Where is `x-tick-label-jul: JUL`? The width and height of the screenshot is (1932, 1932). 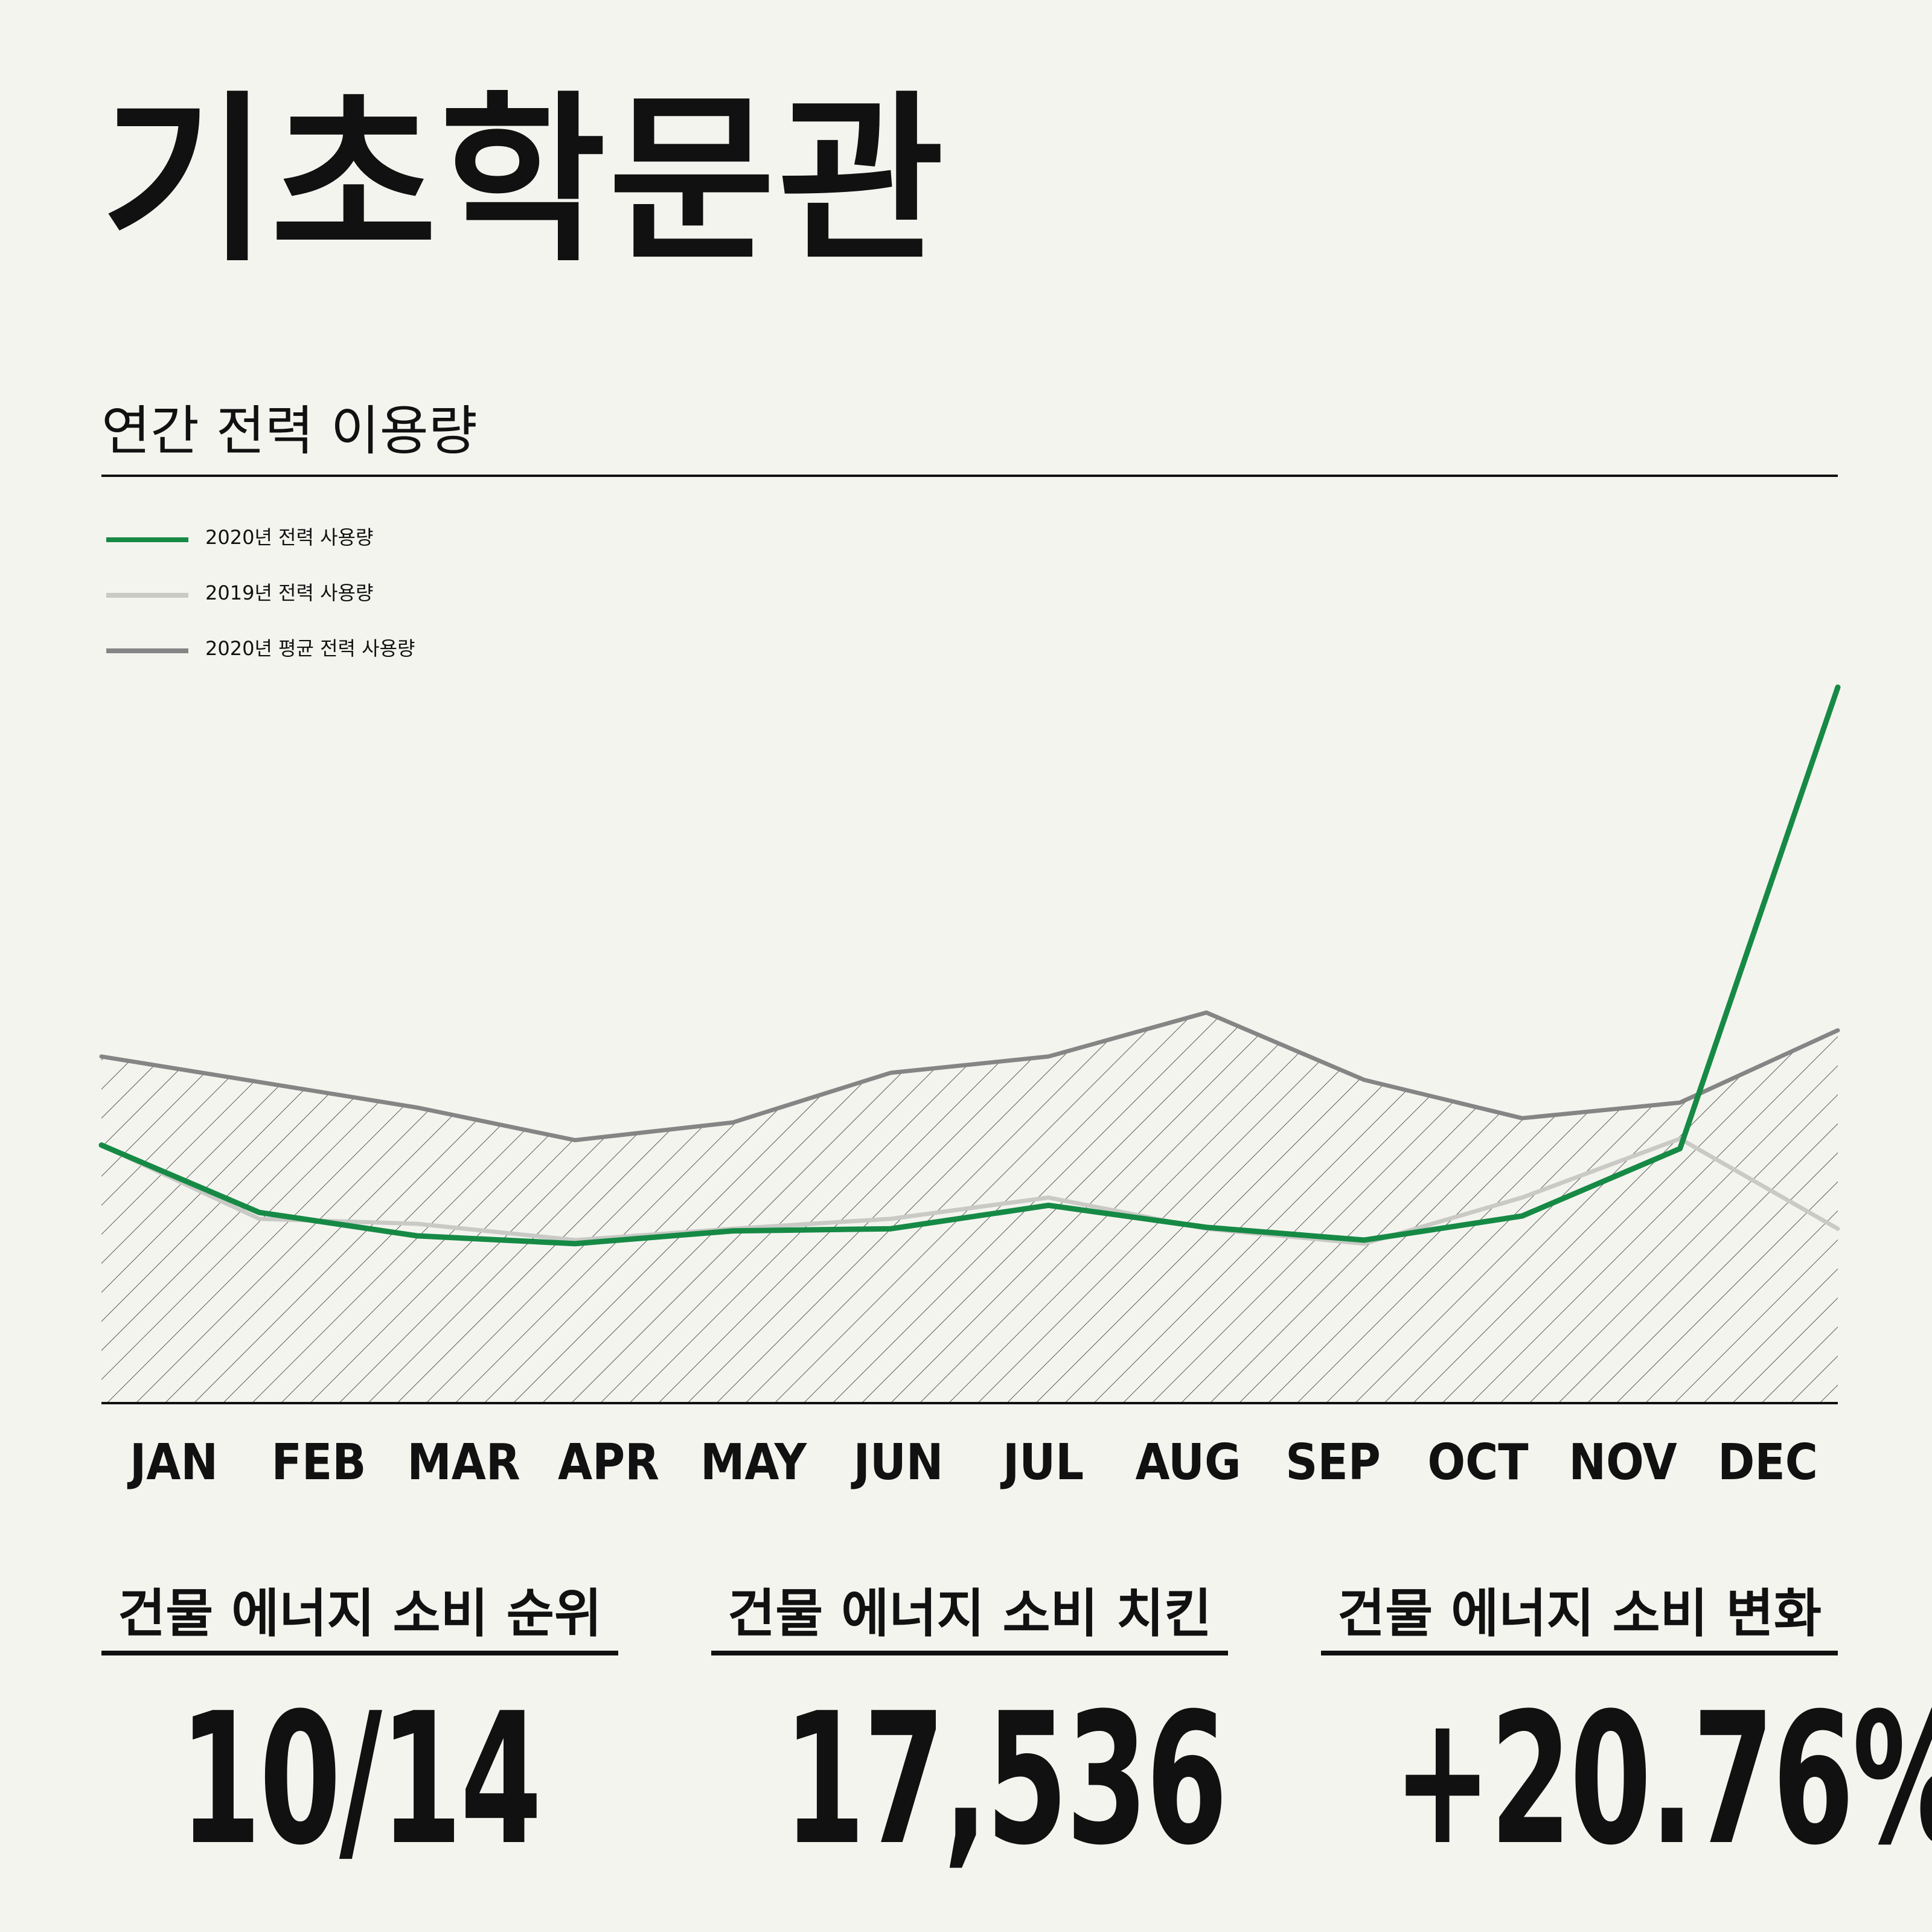
x-tick-label-jul: JUL is located at coordinates (1042, 1463).